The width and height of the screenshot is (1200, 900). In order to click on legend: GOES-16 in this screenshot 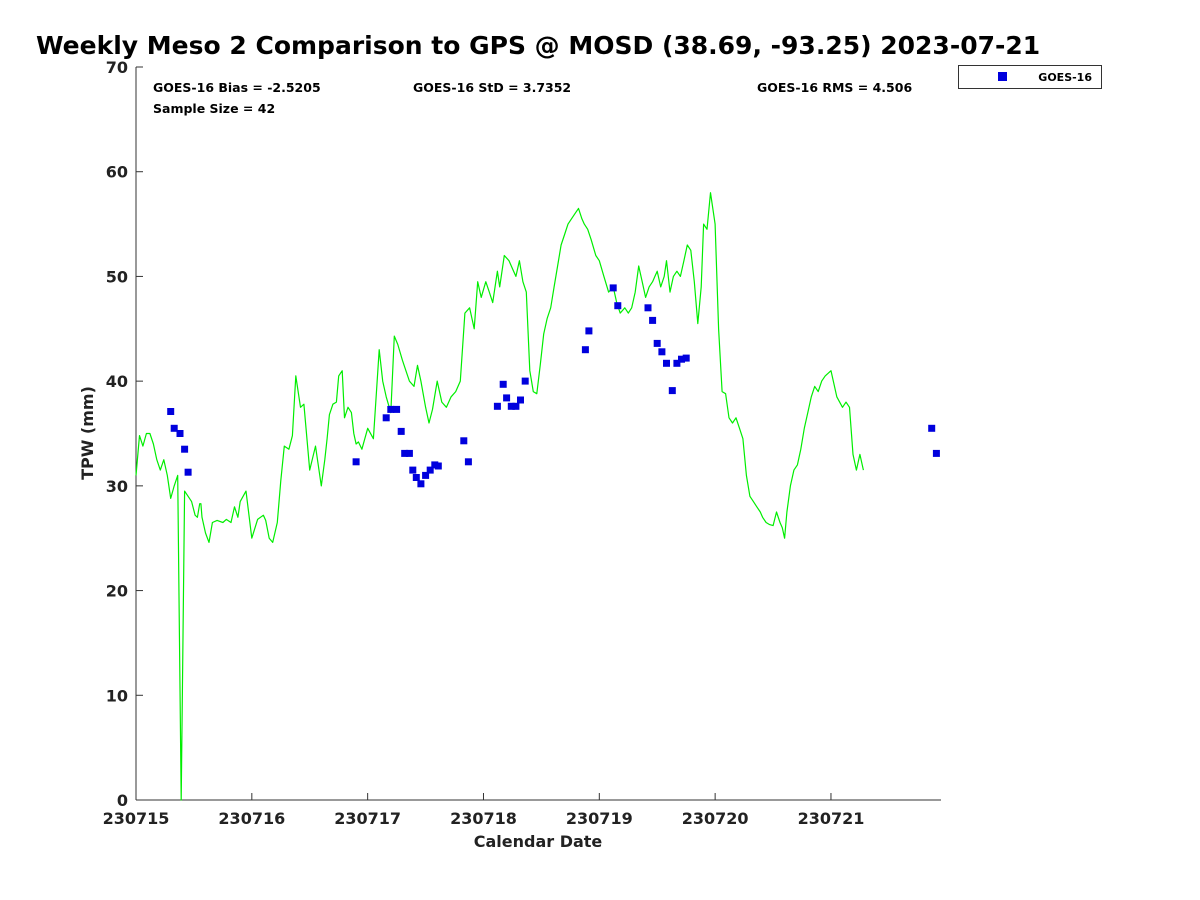, I will do `click(1030, 77)`.